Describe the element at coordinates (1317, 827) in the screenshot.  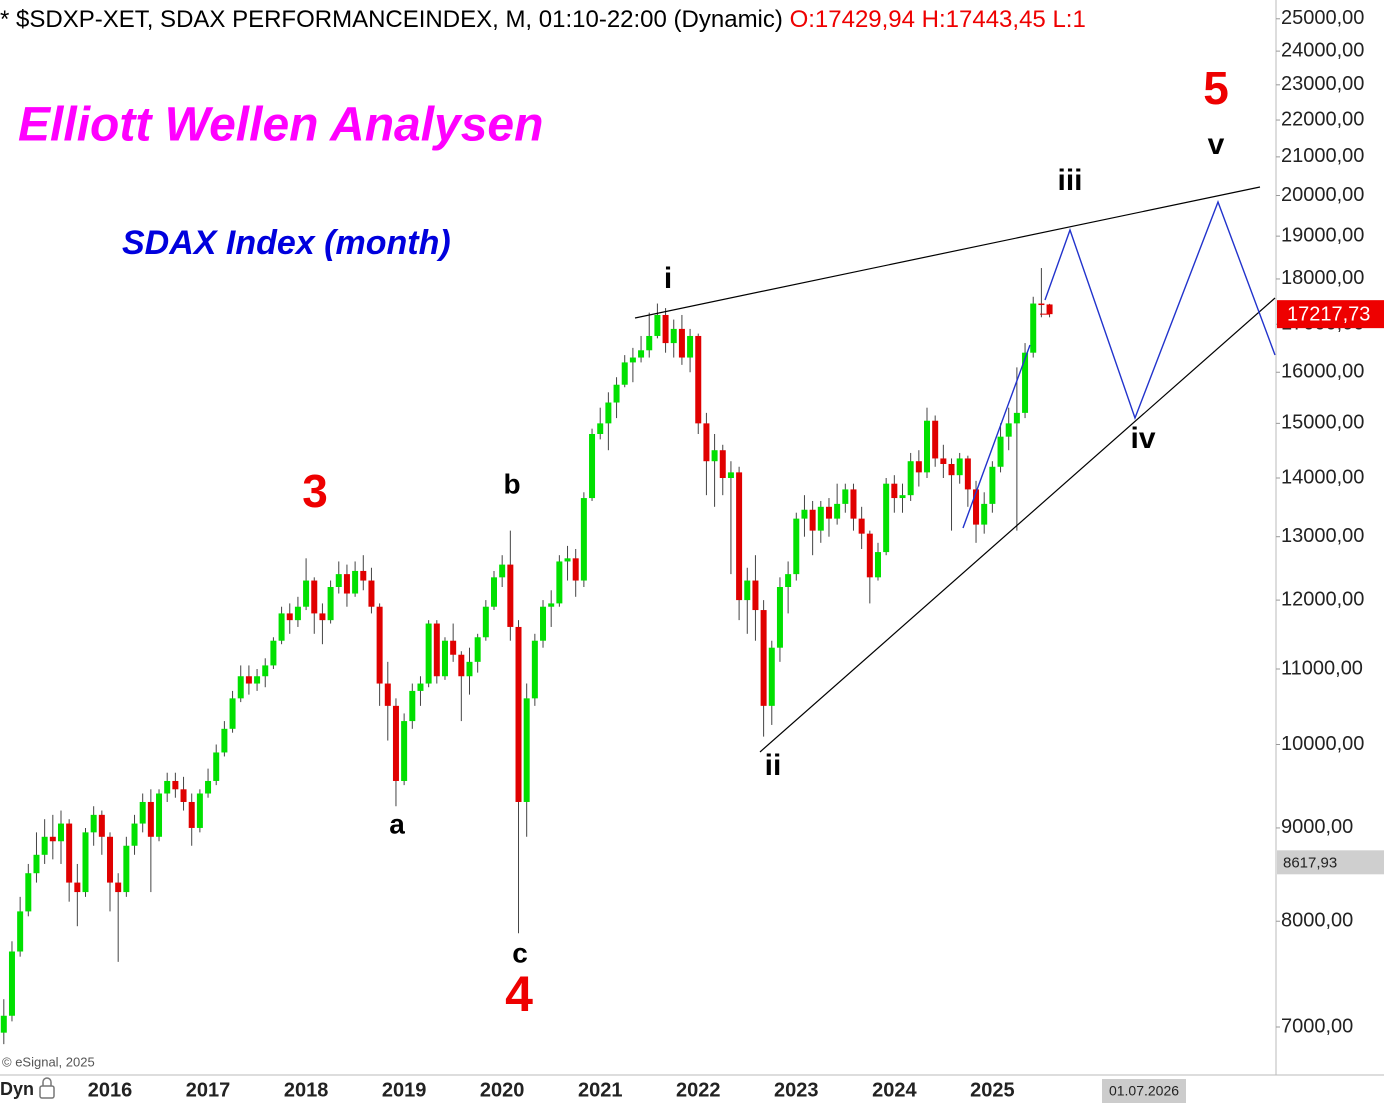
I see `y-tick-label: 9000,00` at that location.